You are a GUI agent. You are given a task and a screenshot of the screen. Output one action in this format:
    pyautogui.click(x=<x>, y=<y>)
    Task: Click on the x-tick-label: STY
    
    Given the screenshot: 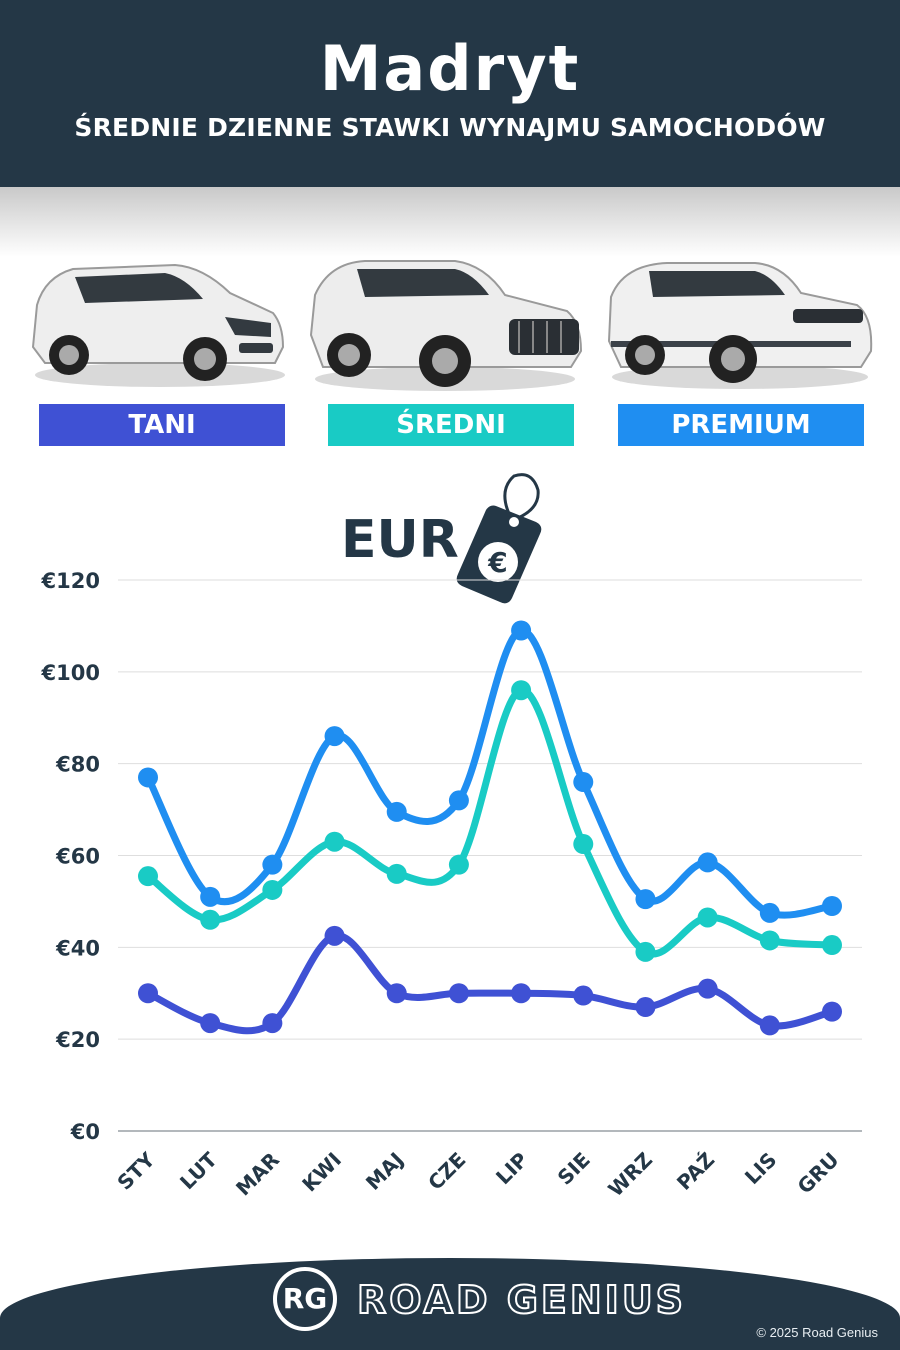 What is the action you would take?
    pyautogui.click(x=135, y=1170)
    